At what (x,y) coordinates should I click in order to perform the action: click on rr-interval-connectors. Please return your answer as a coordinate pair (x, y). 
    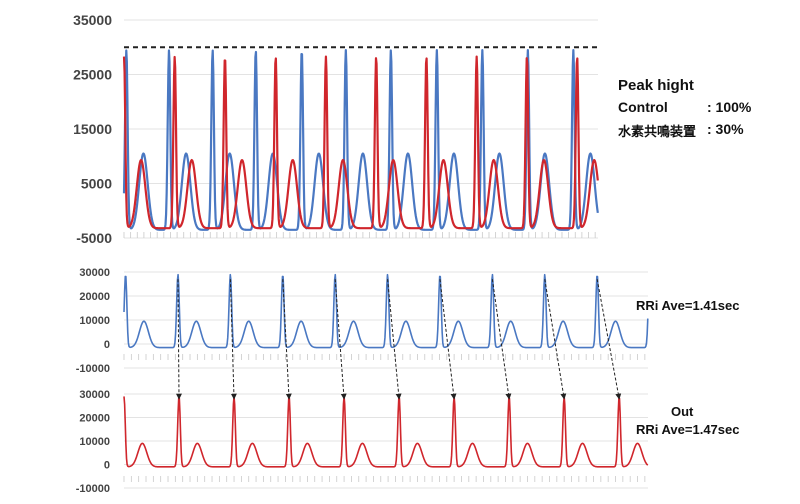
    Looking at the image, I should click on (398, 339).